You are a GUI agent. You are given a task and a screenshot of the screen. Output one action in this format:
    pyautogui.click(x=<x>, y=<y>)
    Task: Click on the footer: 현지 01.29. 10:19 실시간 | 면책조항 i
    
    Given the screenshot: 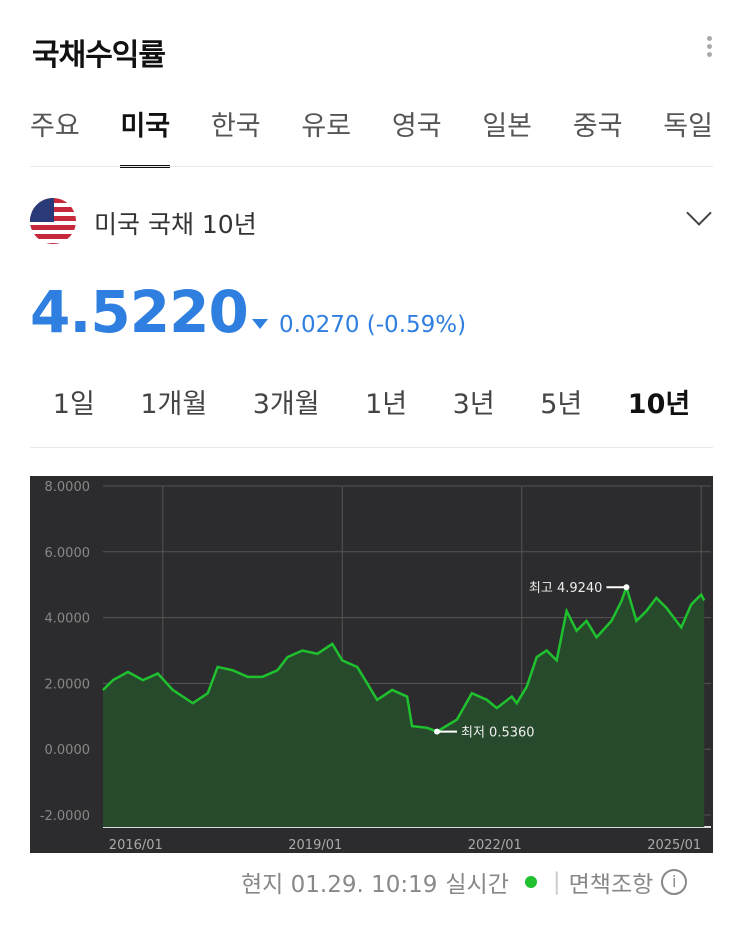 What is the action you would take?
    pyautogui.click(x=464, y=882)
    